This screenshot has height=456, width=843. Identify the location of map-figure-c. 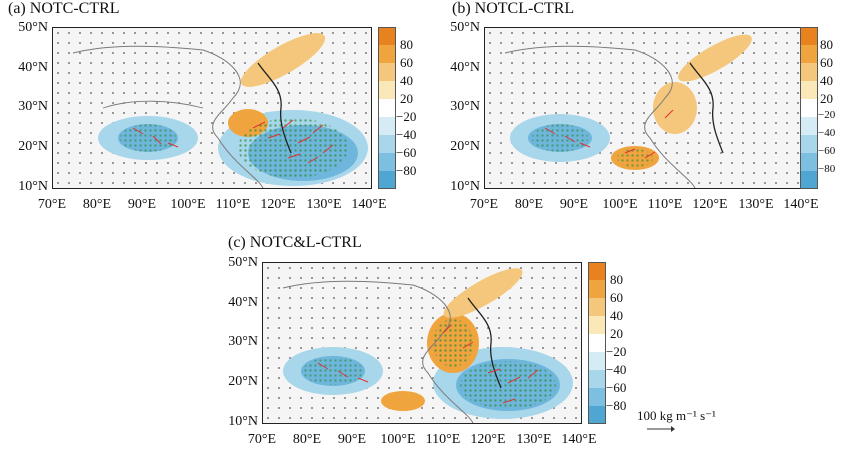
(422, 343).